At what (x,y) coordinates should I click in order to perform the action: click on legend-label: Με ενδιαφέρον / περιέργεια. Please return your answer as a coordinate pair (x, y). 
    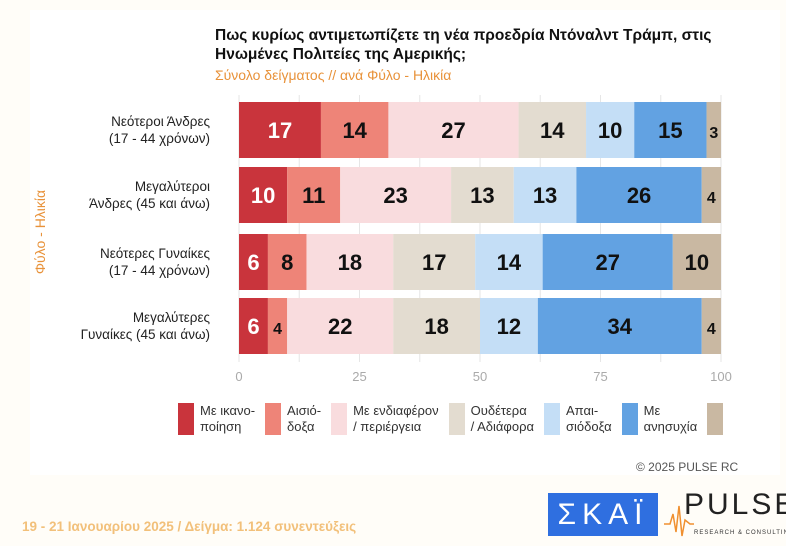
    Looking at the image, I should click on (396, 418).